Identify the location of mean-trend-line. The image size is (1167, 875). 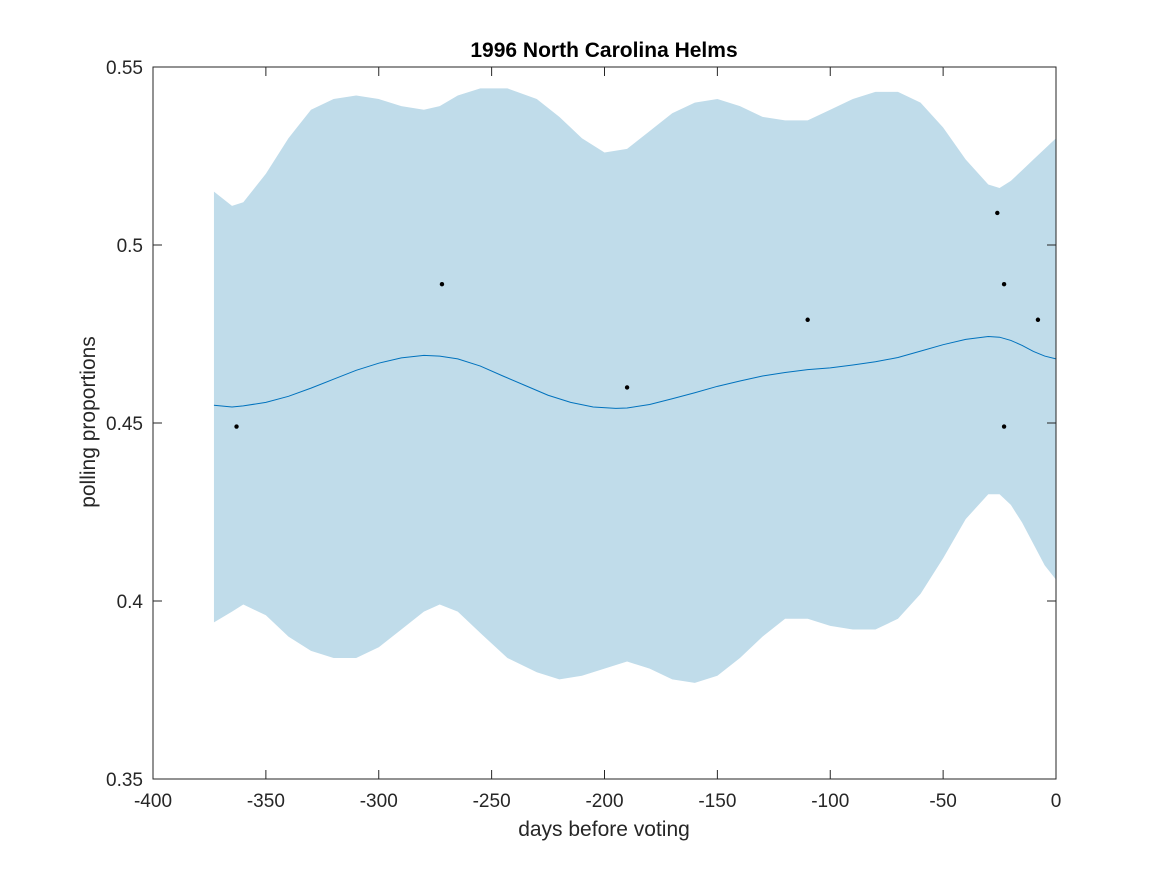
(635, 372).